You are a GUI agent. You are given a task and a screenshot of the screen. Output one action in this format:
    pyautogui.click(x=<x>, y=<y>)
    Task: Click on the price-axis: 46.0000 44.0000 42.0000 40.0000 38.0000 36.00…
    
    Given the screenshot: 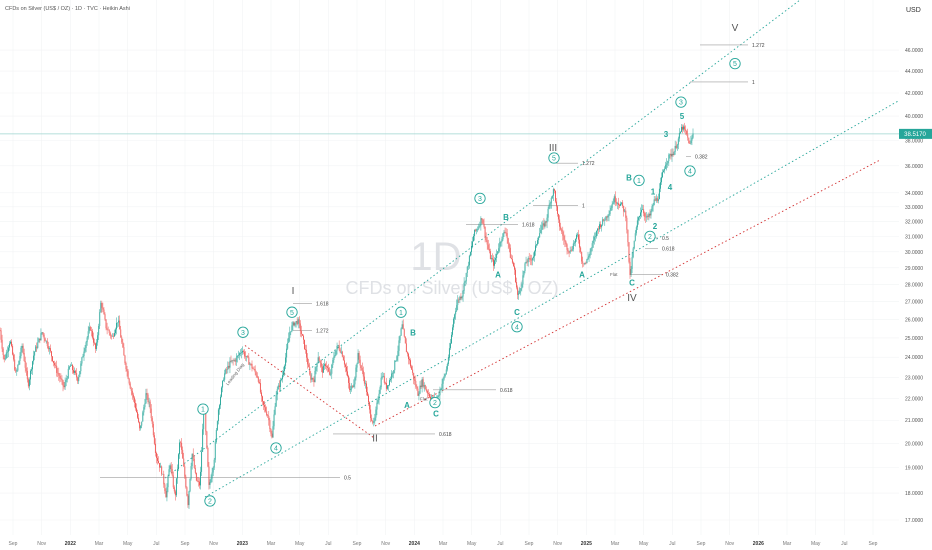 What is the action you would take?
    pyautogui.click(x=914, y=286)
    